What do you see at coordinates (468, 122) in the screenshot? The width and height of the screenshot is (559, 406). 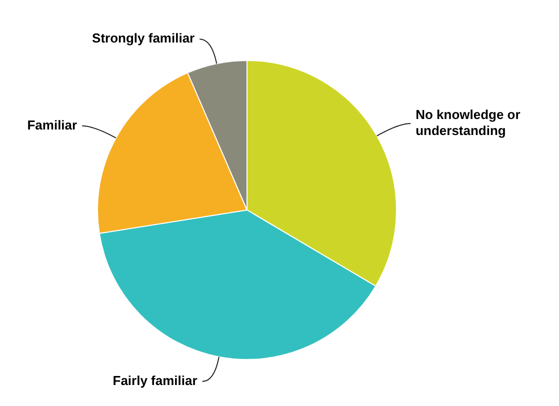 I see `slice-label: No knowledge or understanding` at bounding box center [468, 122].